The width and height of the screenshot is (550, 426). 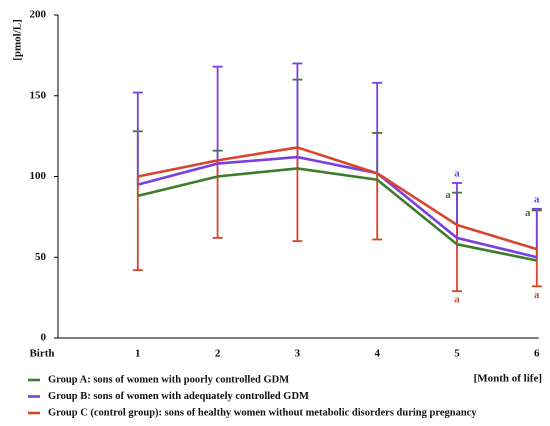 I want to click on x-tick-label: 2, so click(x=218, y=354).